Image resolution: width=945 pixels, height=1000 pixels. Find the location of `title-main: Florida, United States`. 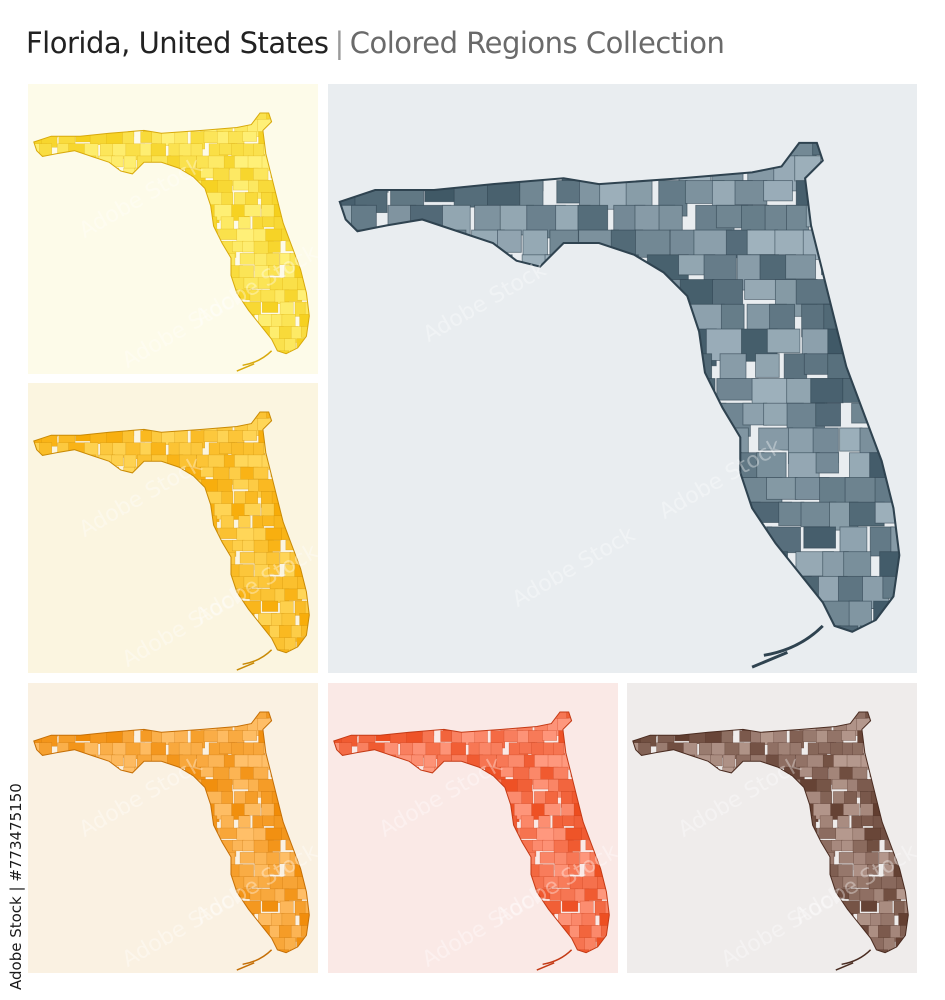

title-main: Florida, United States is located at coordinates (177, 43).